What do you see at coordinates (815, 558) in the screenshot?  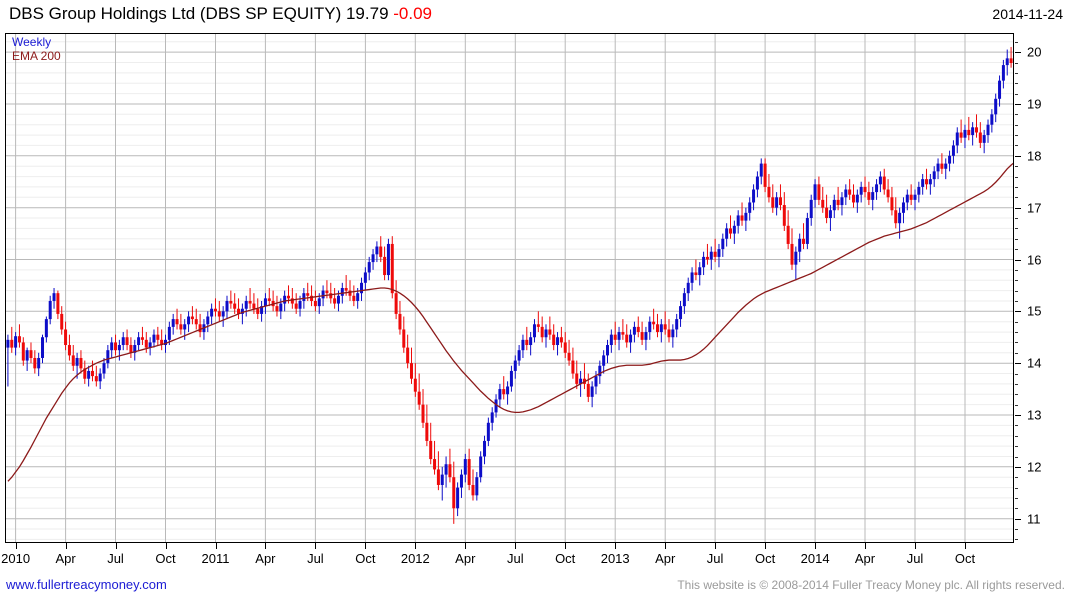 I see `x-axis-label: 2014` at bounding box center [815, 558].